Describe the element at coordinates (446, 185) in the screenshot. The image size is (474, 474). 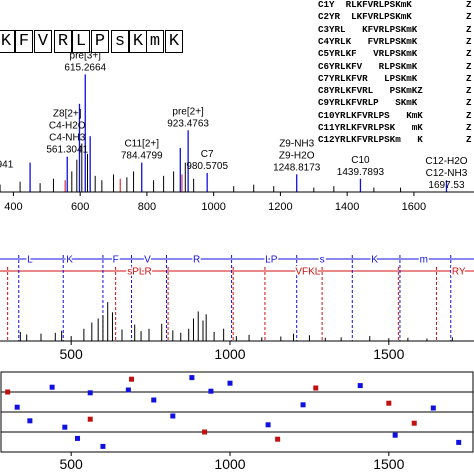
I see `peak-annotation: 1697.53` at that location.